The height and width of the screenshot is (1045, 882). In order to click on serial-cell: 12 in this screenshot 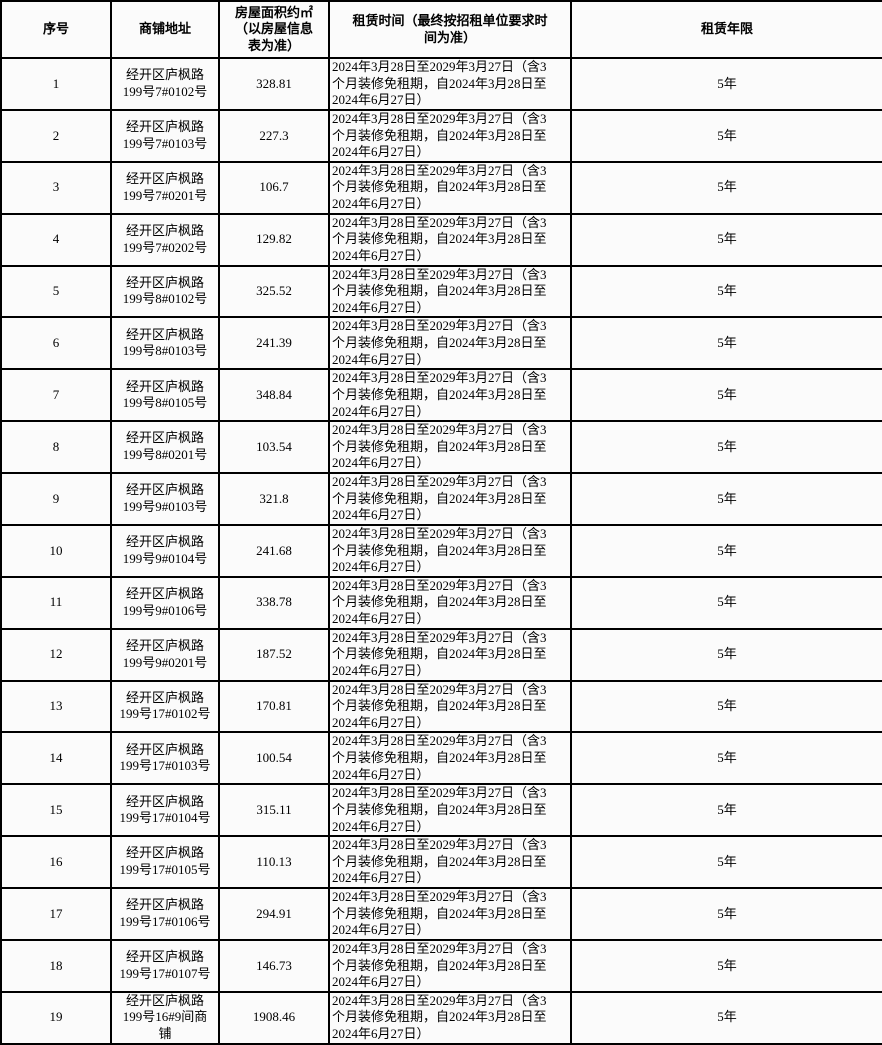, I will do `click(56, 654)`.